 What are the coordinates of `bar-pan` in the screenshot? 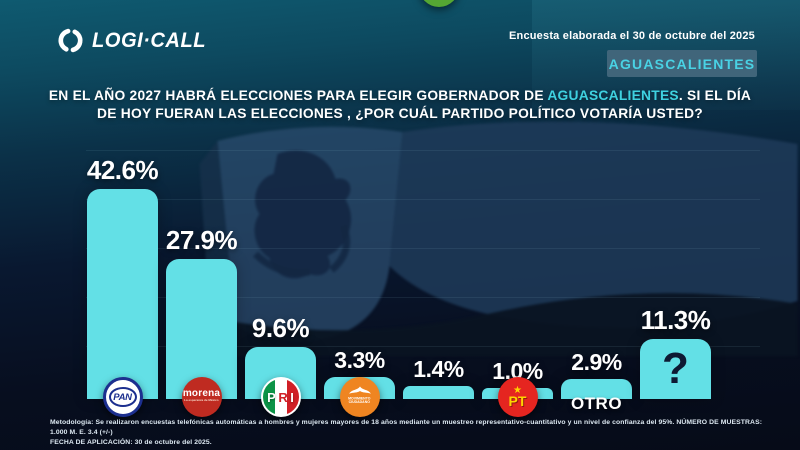 It's located at (122, 294).